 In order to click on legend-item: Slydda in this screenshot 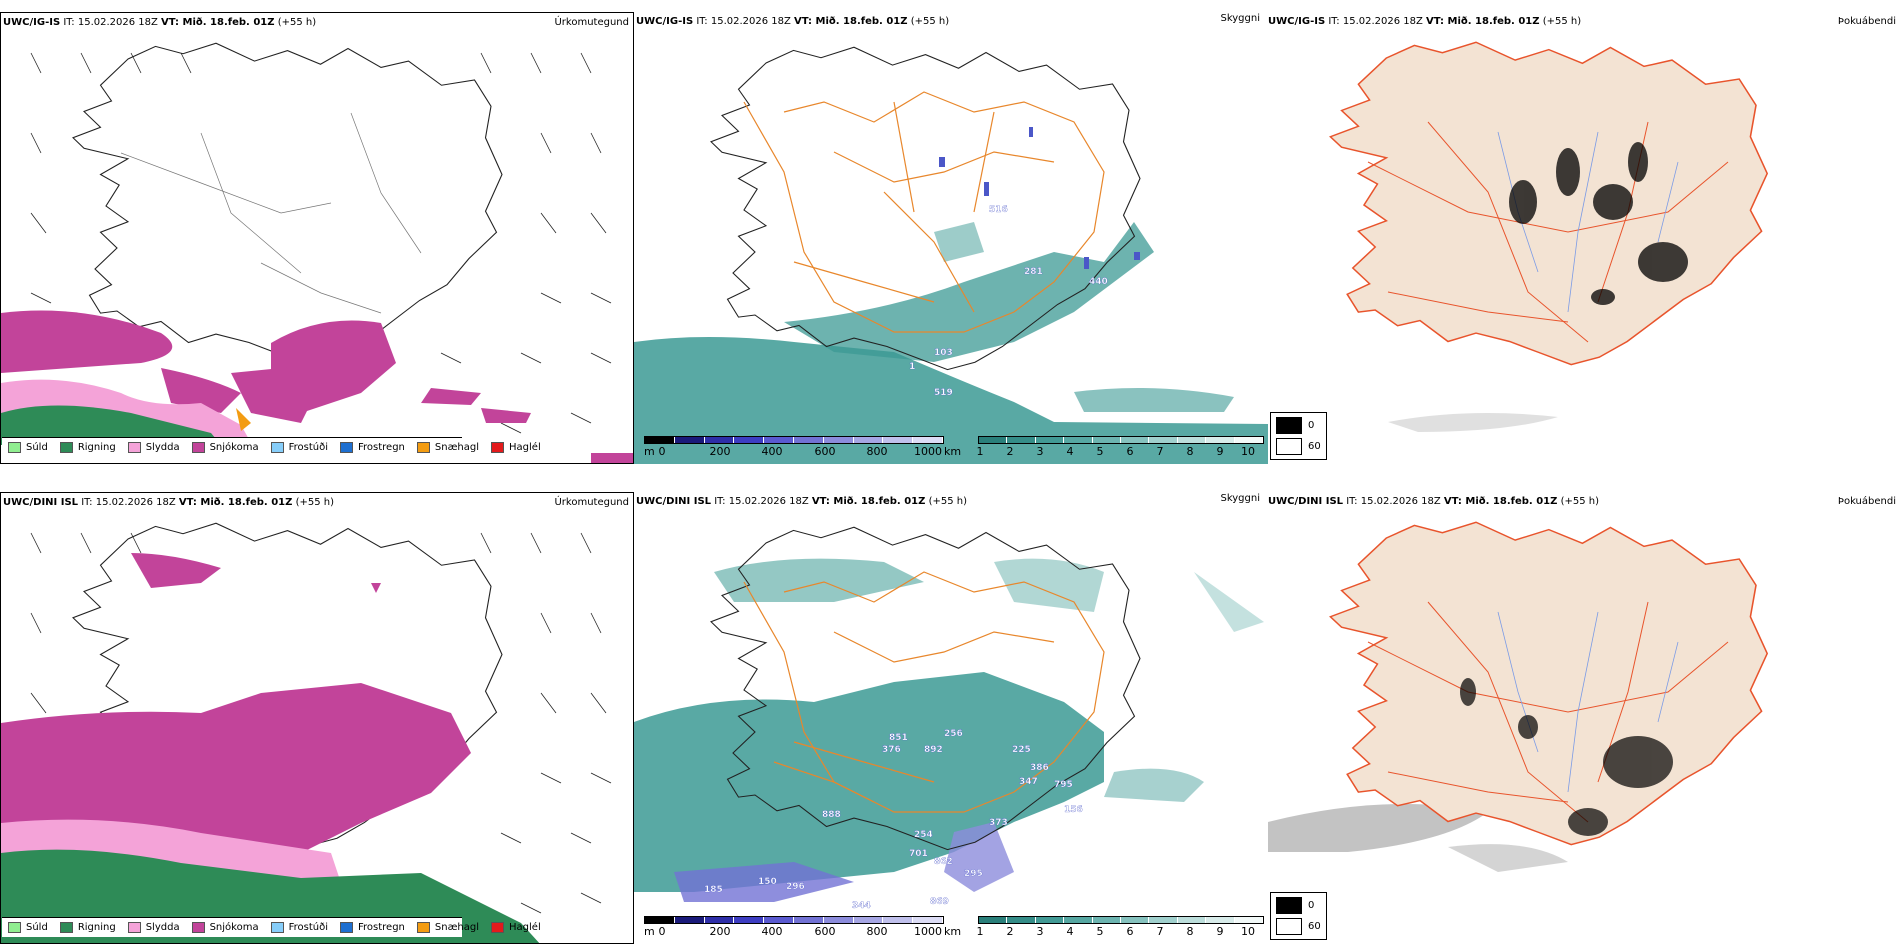, I will do `click(153, 927)`.